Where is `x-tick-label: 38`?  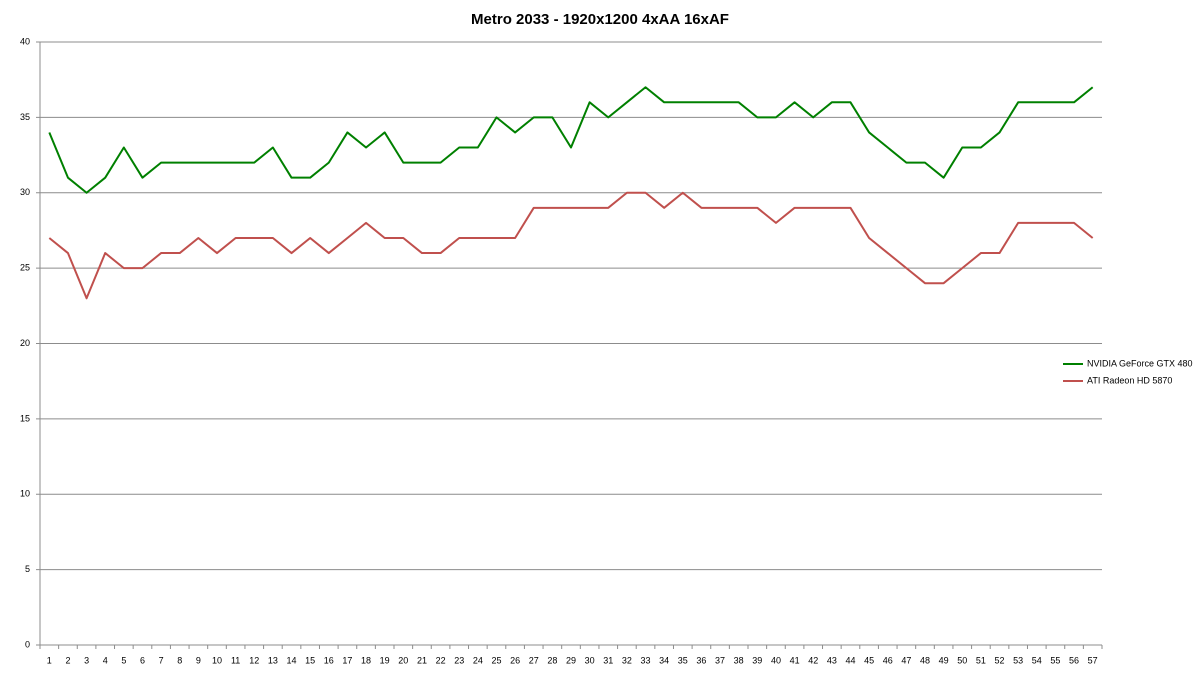
x-tick-label: 38 is located at coordinates (739, 660).